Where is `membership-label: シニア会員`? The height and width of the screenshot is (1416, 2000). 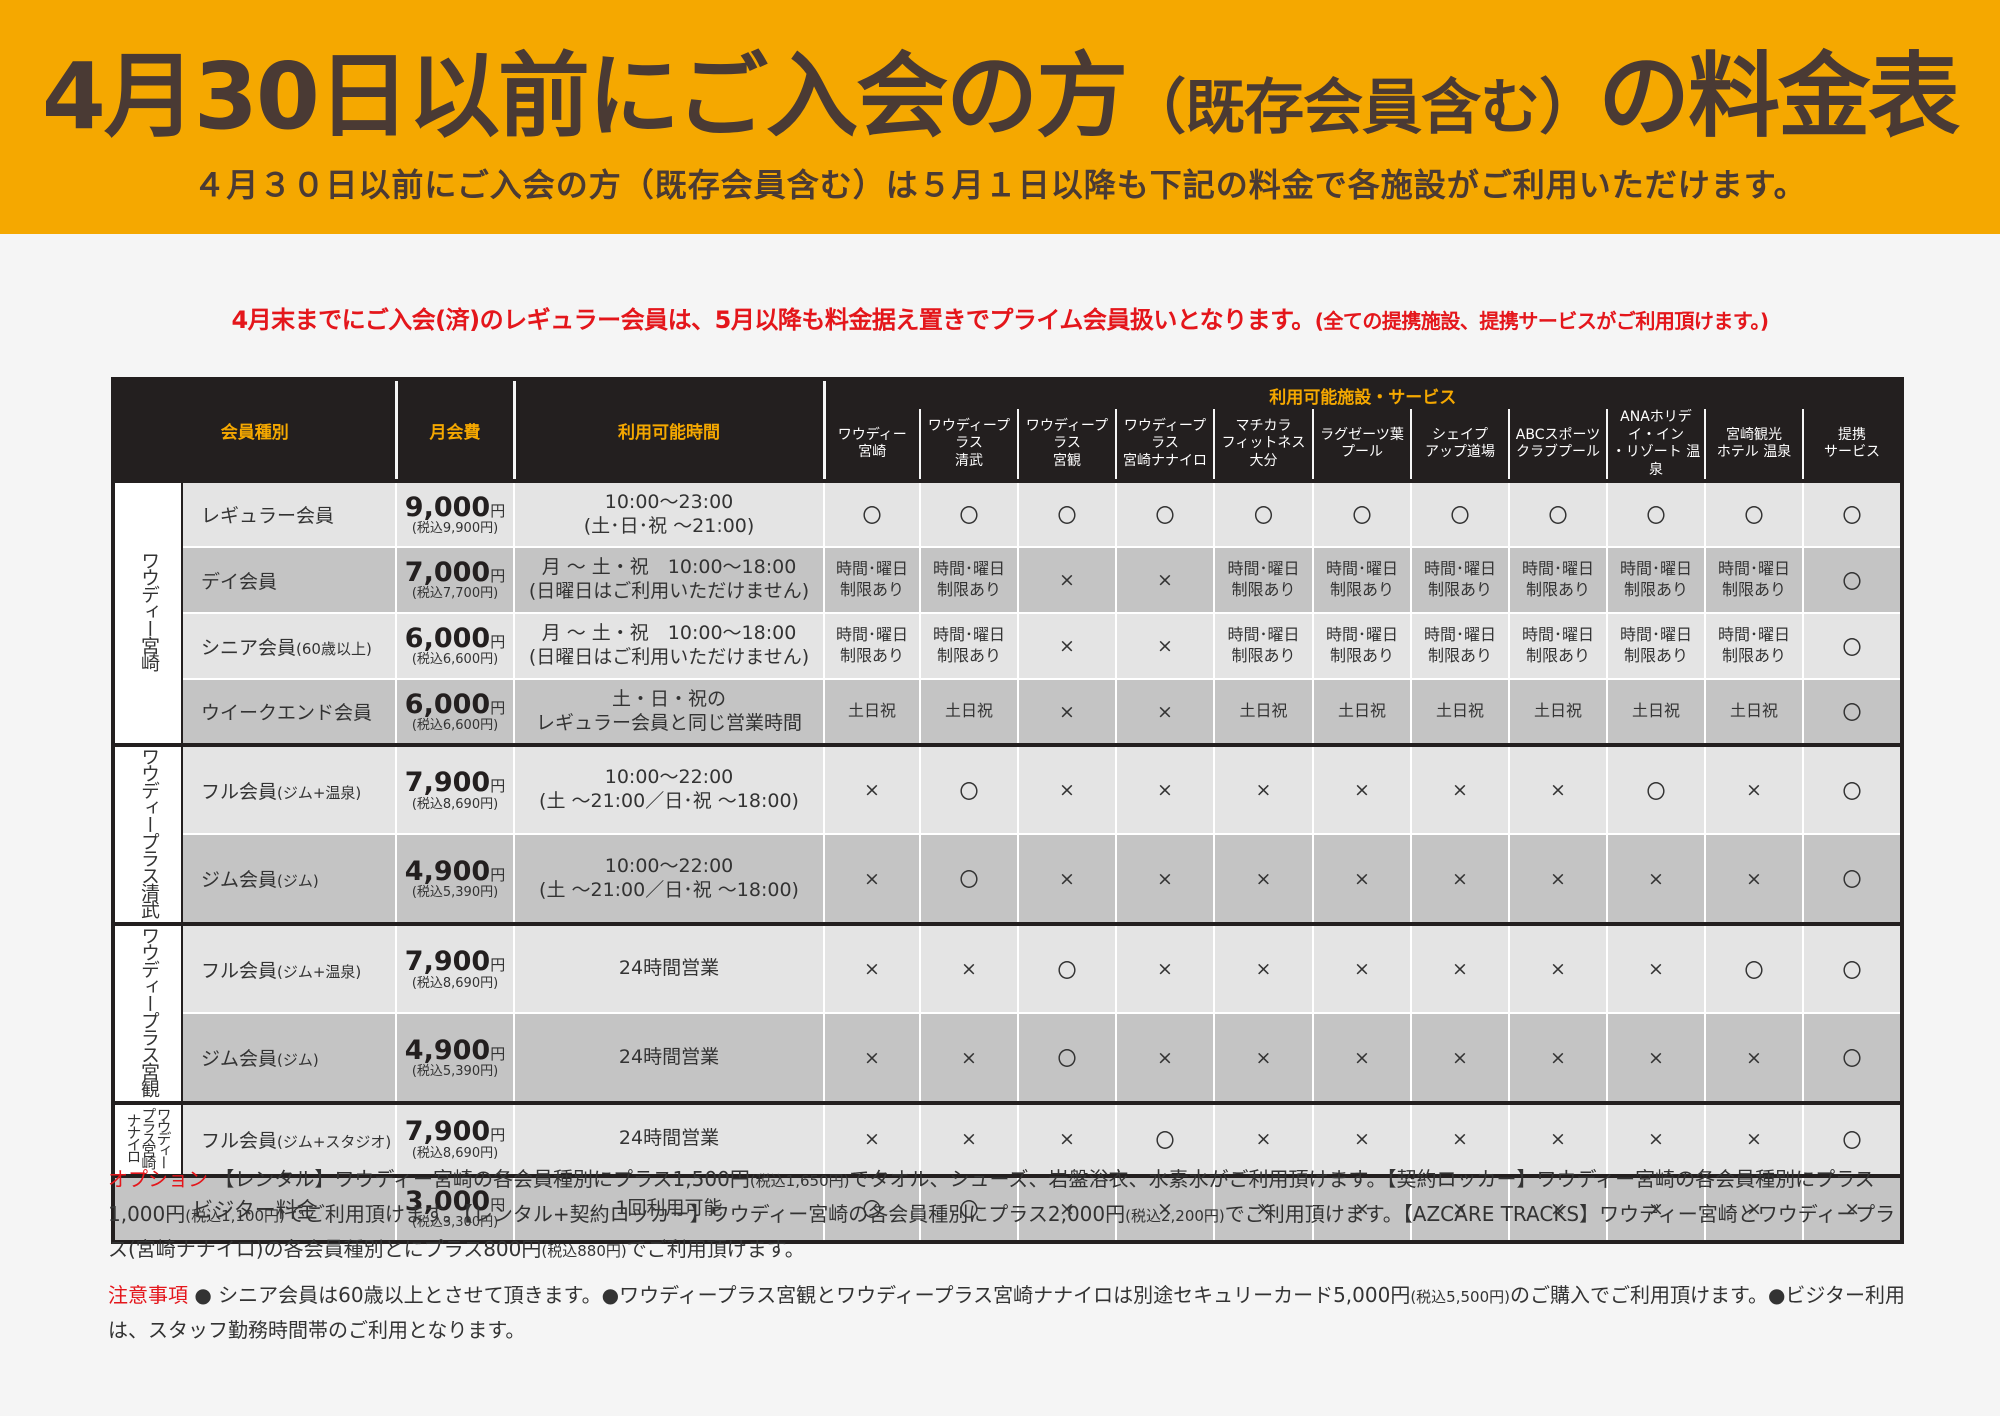 membership-label: シニア会員 is located at coordinates (249, 647).